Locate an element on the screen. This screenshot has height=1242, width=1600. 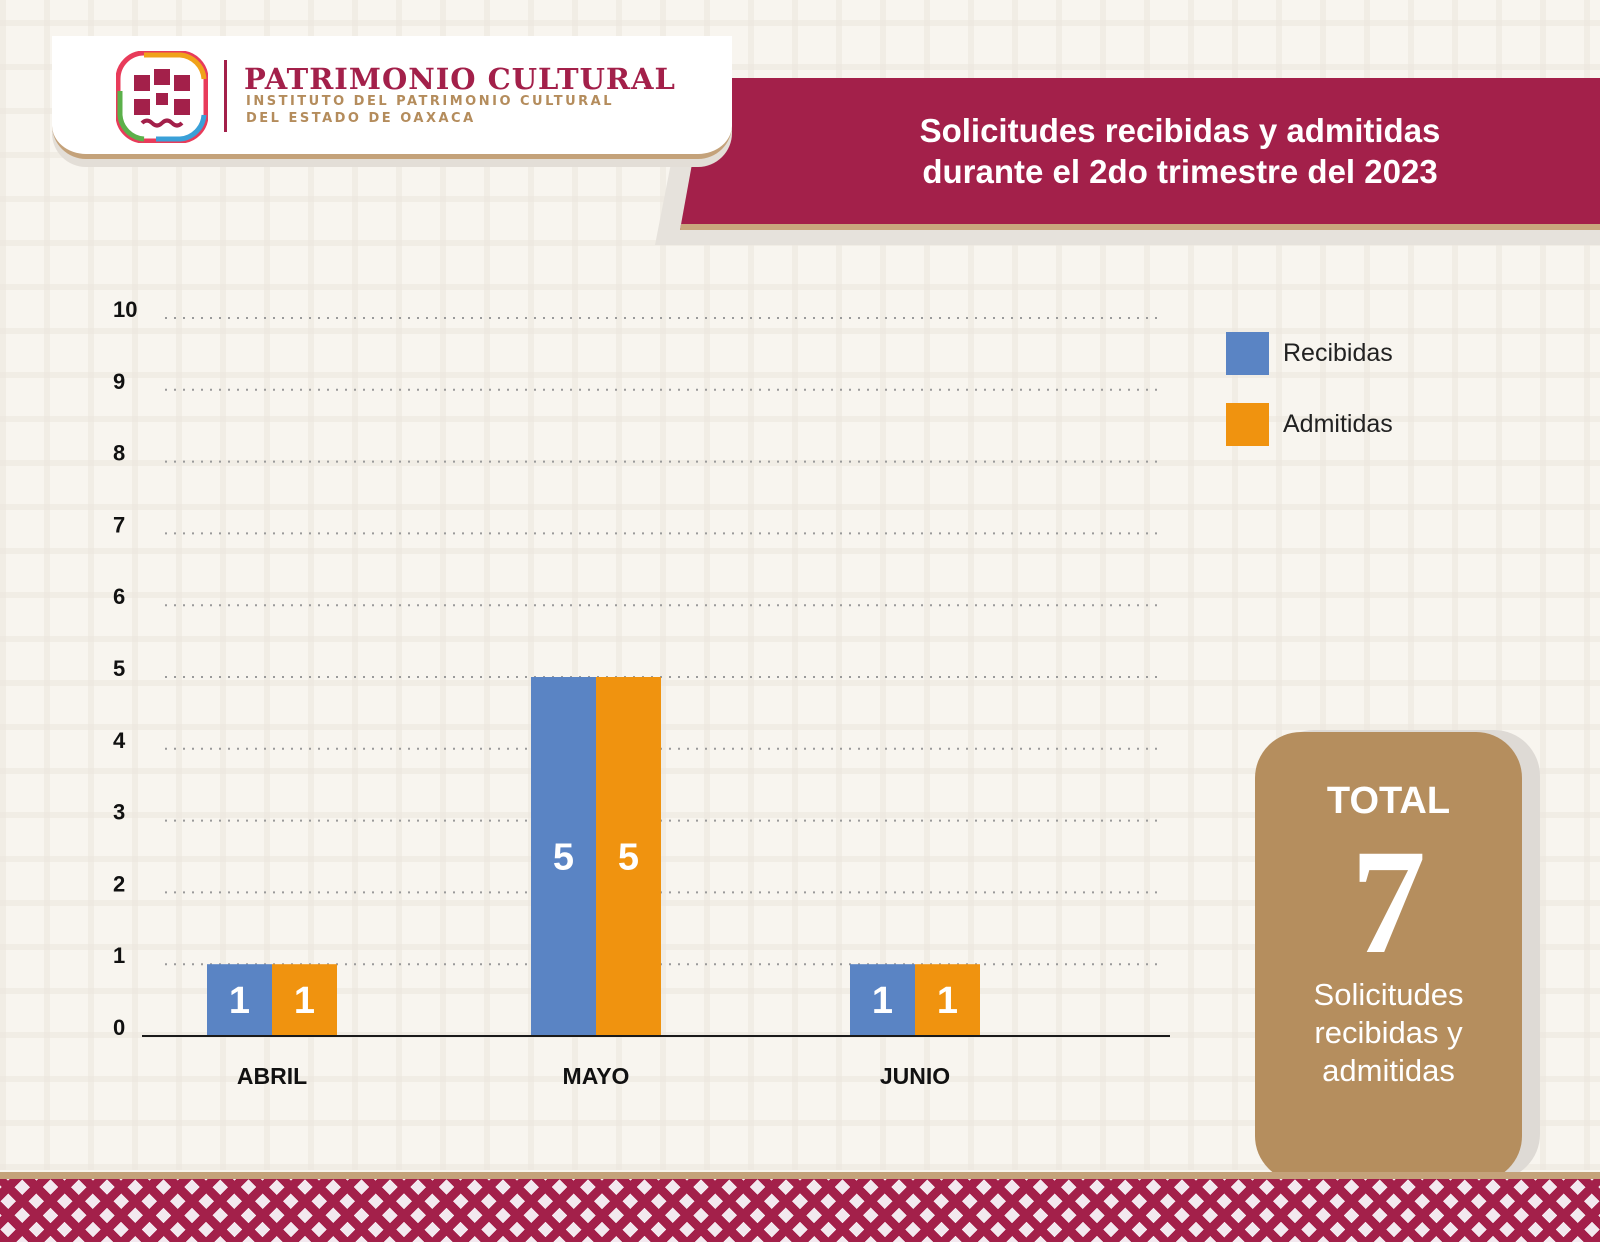
bar-recibidas-mayo is located at coordinates (563, 856).